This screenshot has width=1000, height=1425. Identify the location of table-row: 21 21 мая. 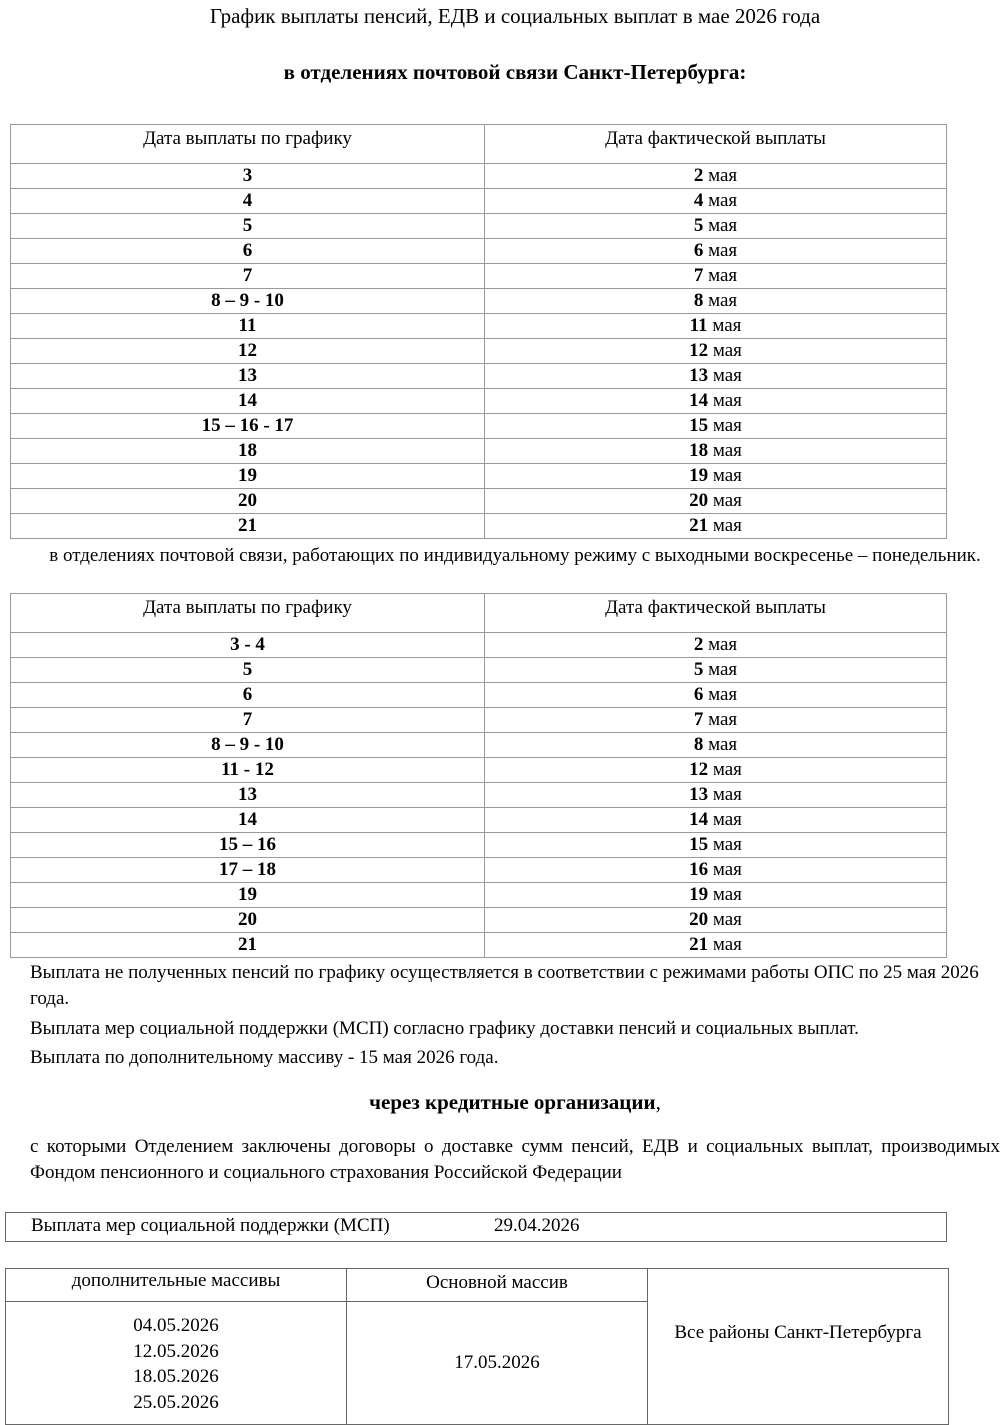
(478, 945).